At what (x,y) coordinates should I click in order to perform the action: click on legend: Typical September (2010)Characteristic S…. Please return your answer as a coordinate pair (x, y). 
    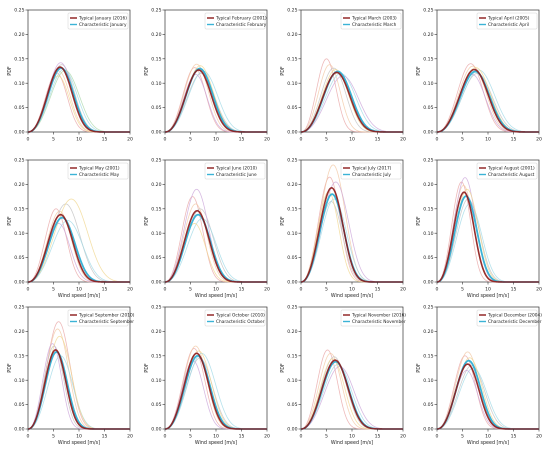
    Looking at the image, I should click on (101, 318).